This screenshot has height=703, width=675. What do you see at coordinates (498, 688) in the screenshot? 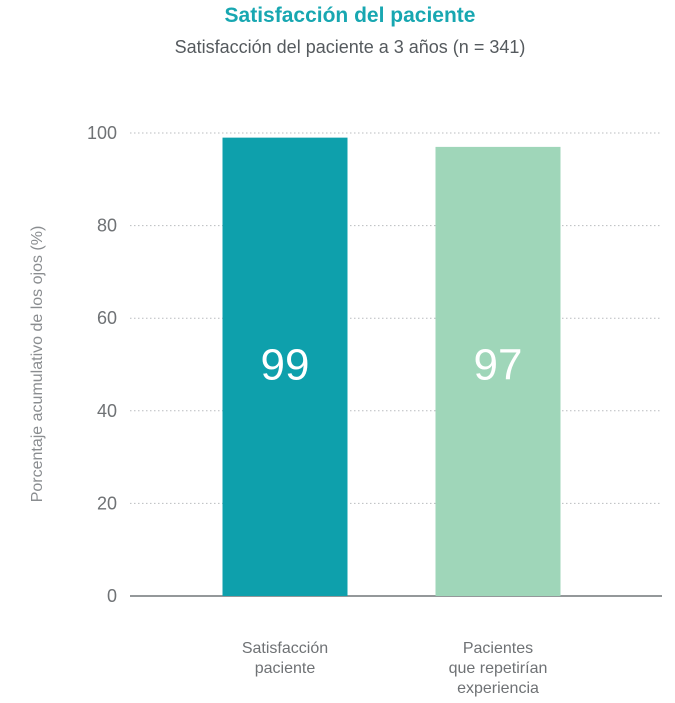
I see `category-label: experiencia` at bounding box center [498, 688].